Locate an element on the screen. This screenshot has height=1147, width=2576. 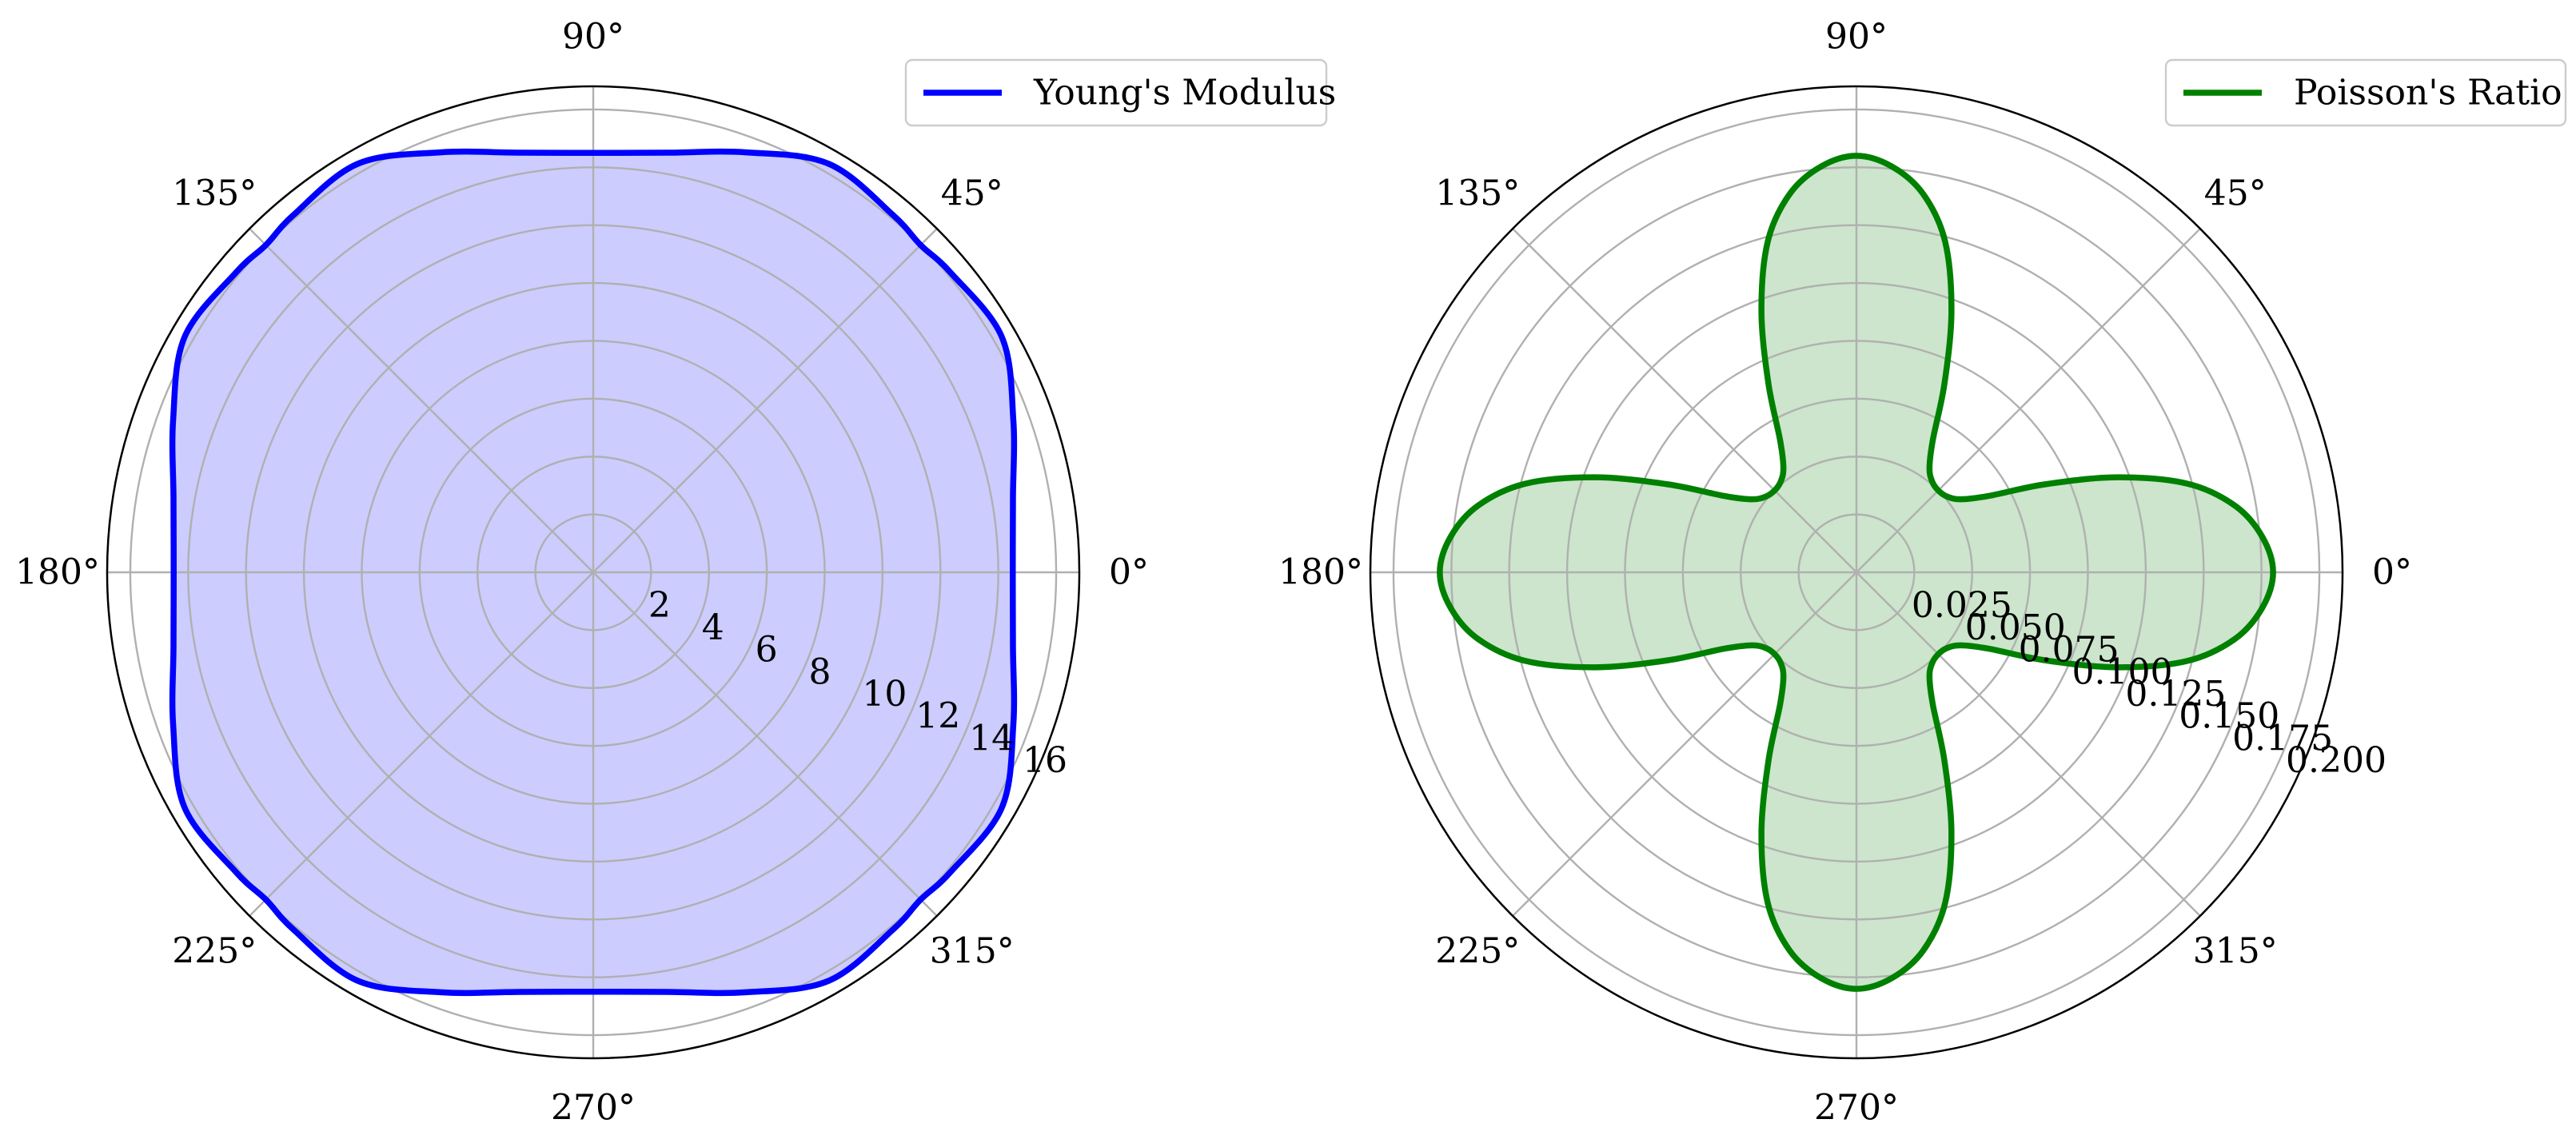
radial-tick-label: 0.125 is located at coordinates (2175, 695).